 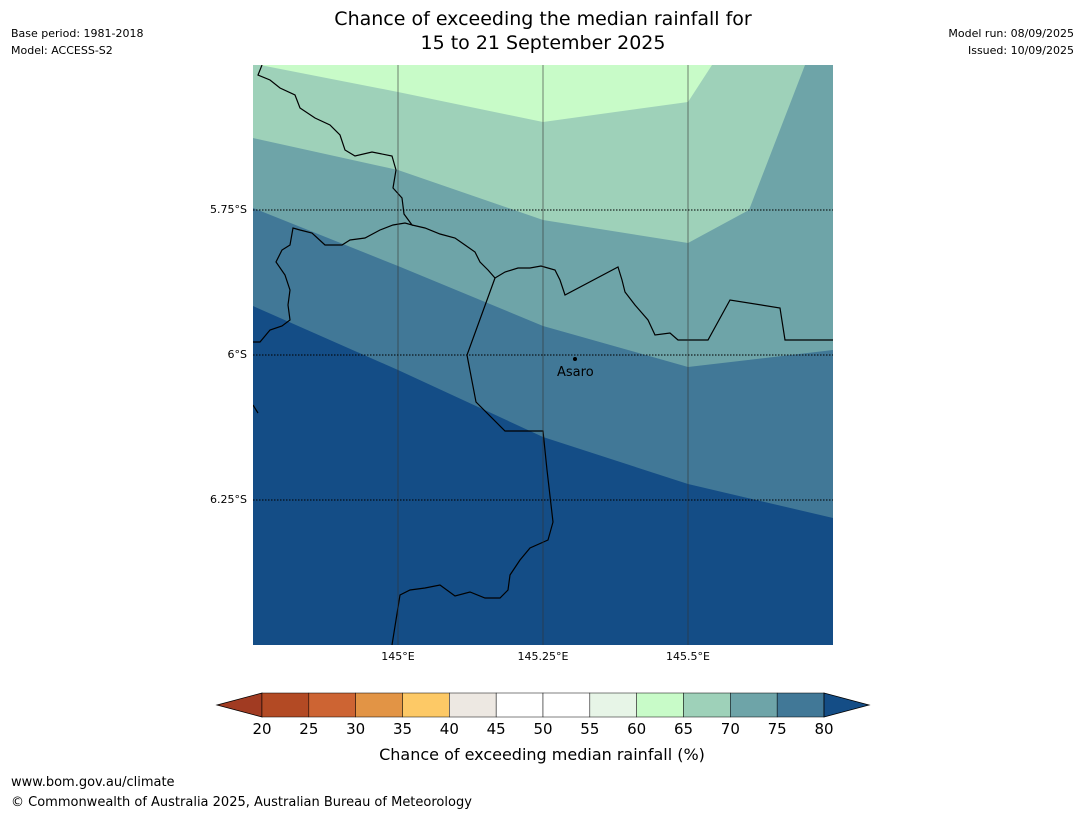 I want to click on colorbar-boxes, so click(x=543, y=705).